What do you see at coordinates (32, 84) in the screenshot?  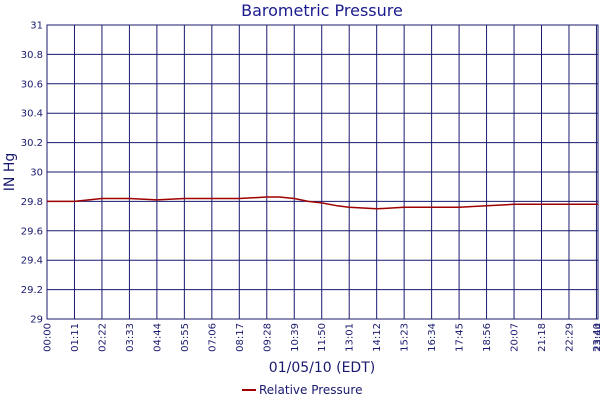 I see `y-tick-label: 30.6` at bounding box center [32, 84].